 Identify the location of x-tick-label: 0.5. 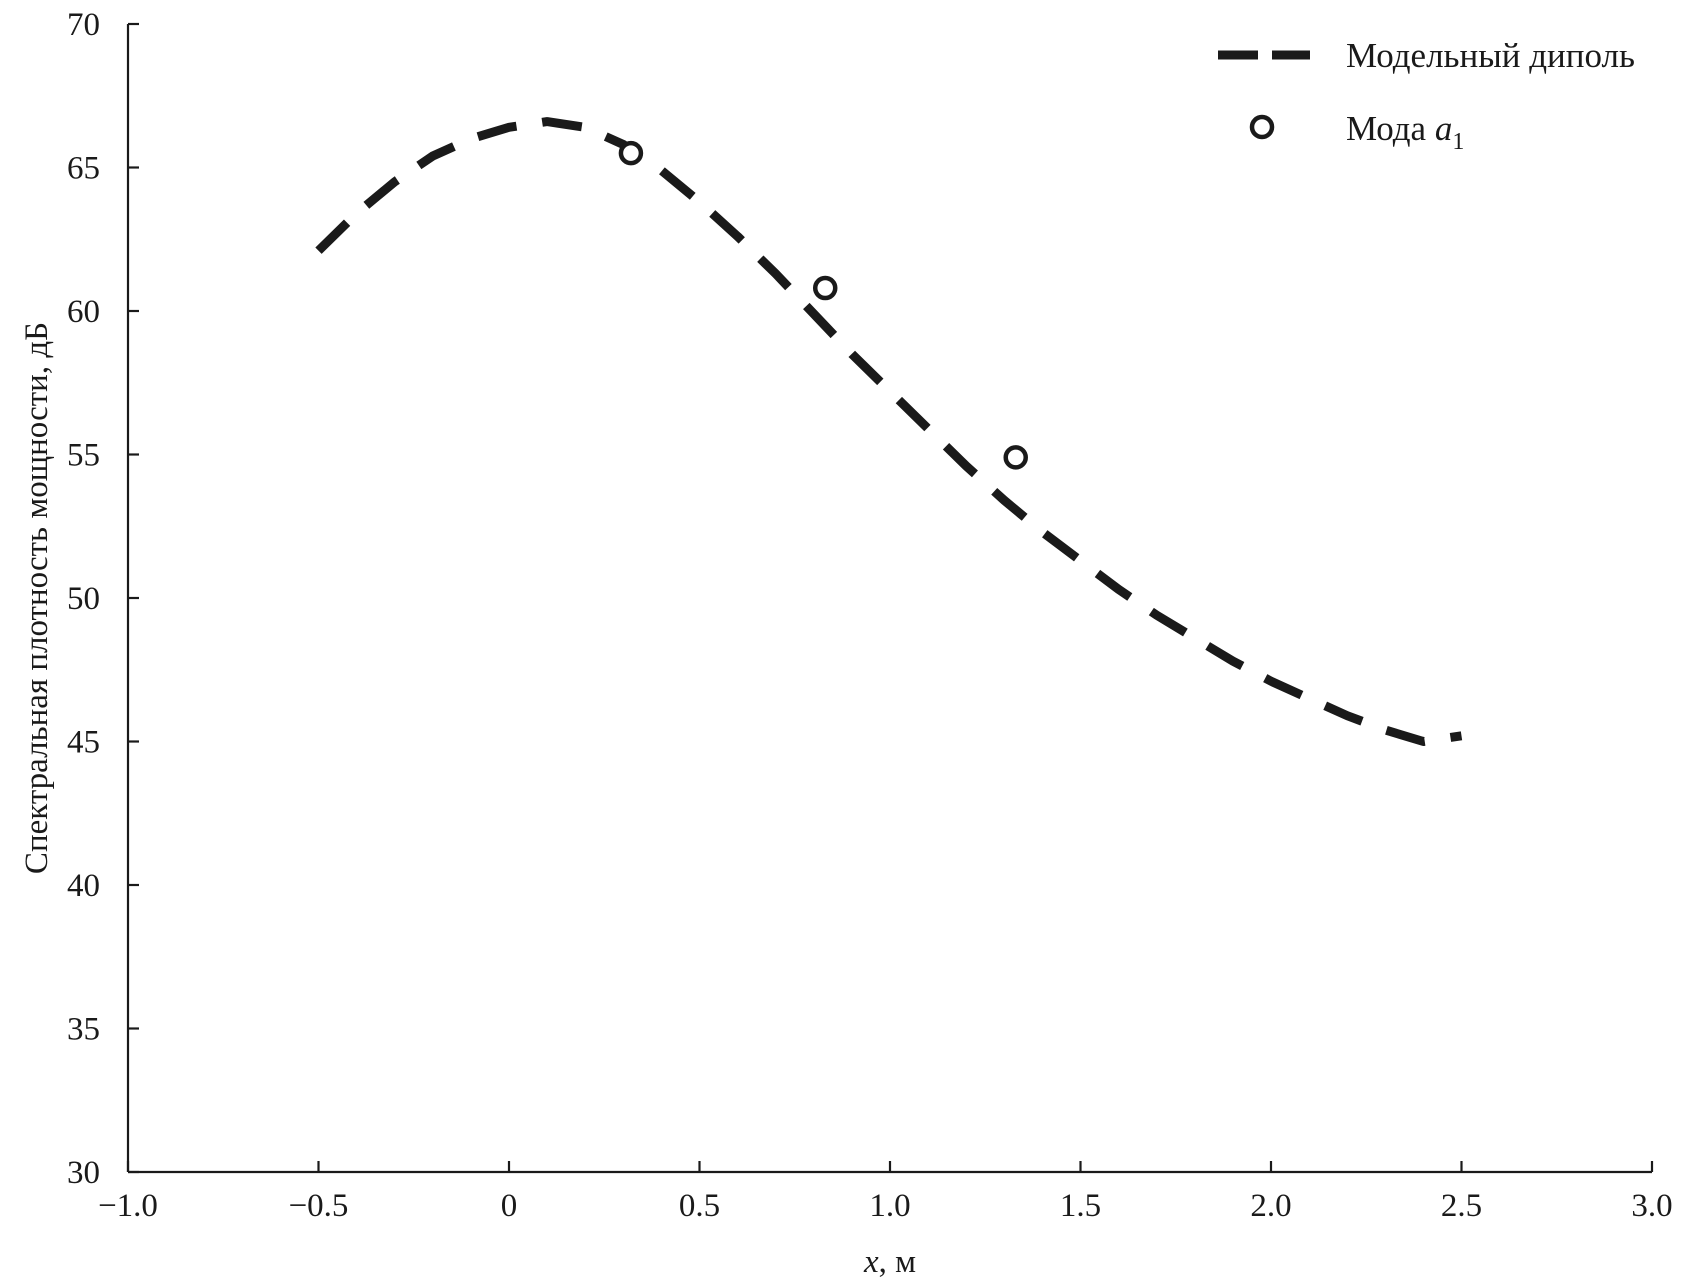
(699, 1206).